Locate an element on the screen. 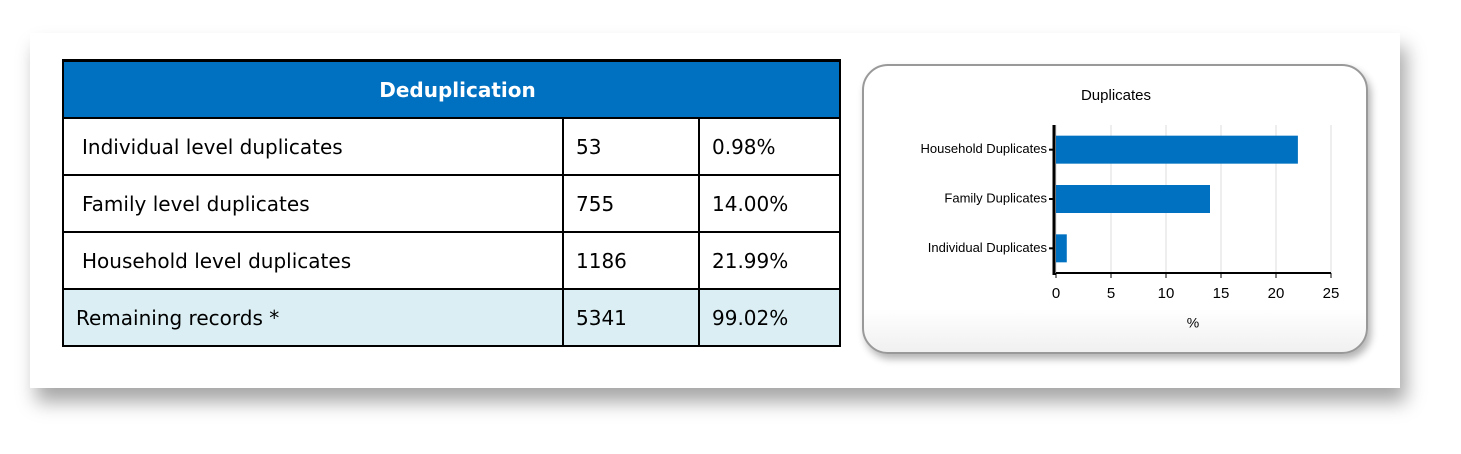 The image size is (1461, 454). cell: 99.02% is located at coordinates (769, 317).